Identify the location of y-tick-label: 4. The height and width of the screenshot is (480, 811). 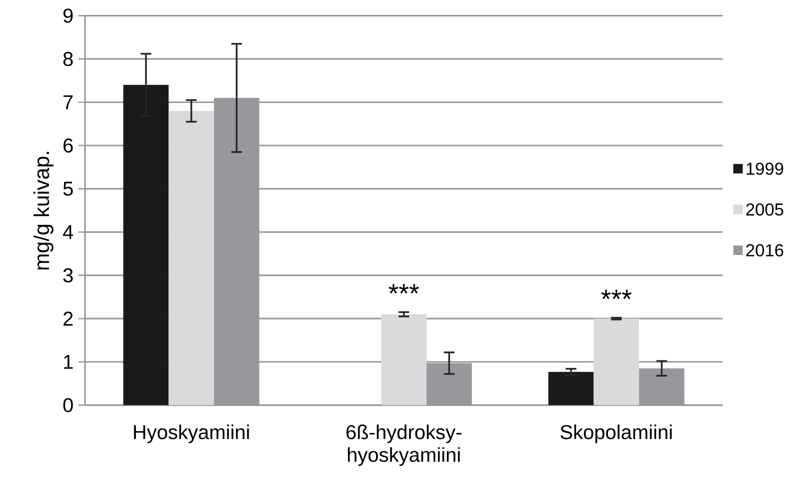
(68, 232).